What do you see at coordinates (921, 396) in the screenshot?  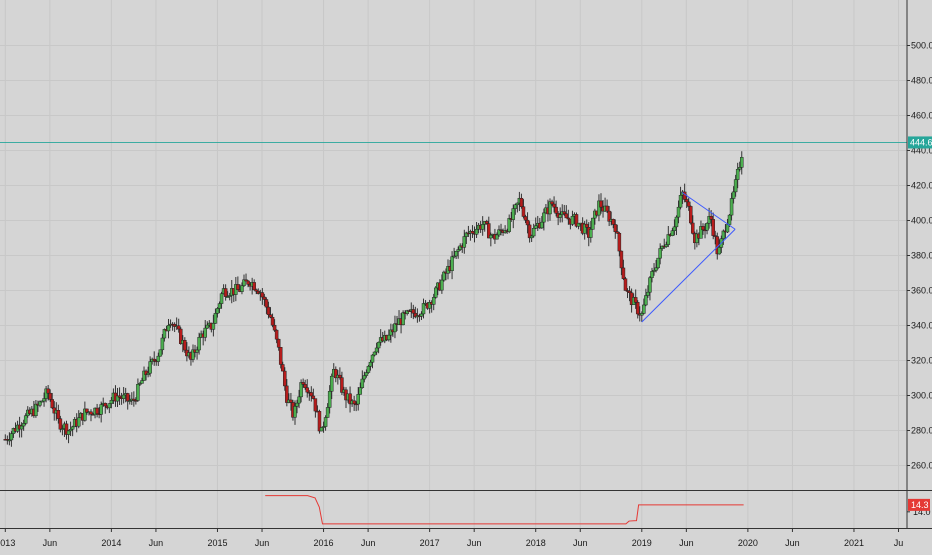 I see `price-tick-label: 300.0` at bounding box center [921, 396].